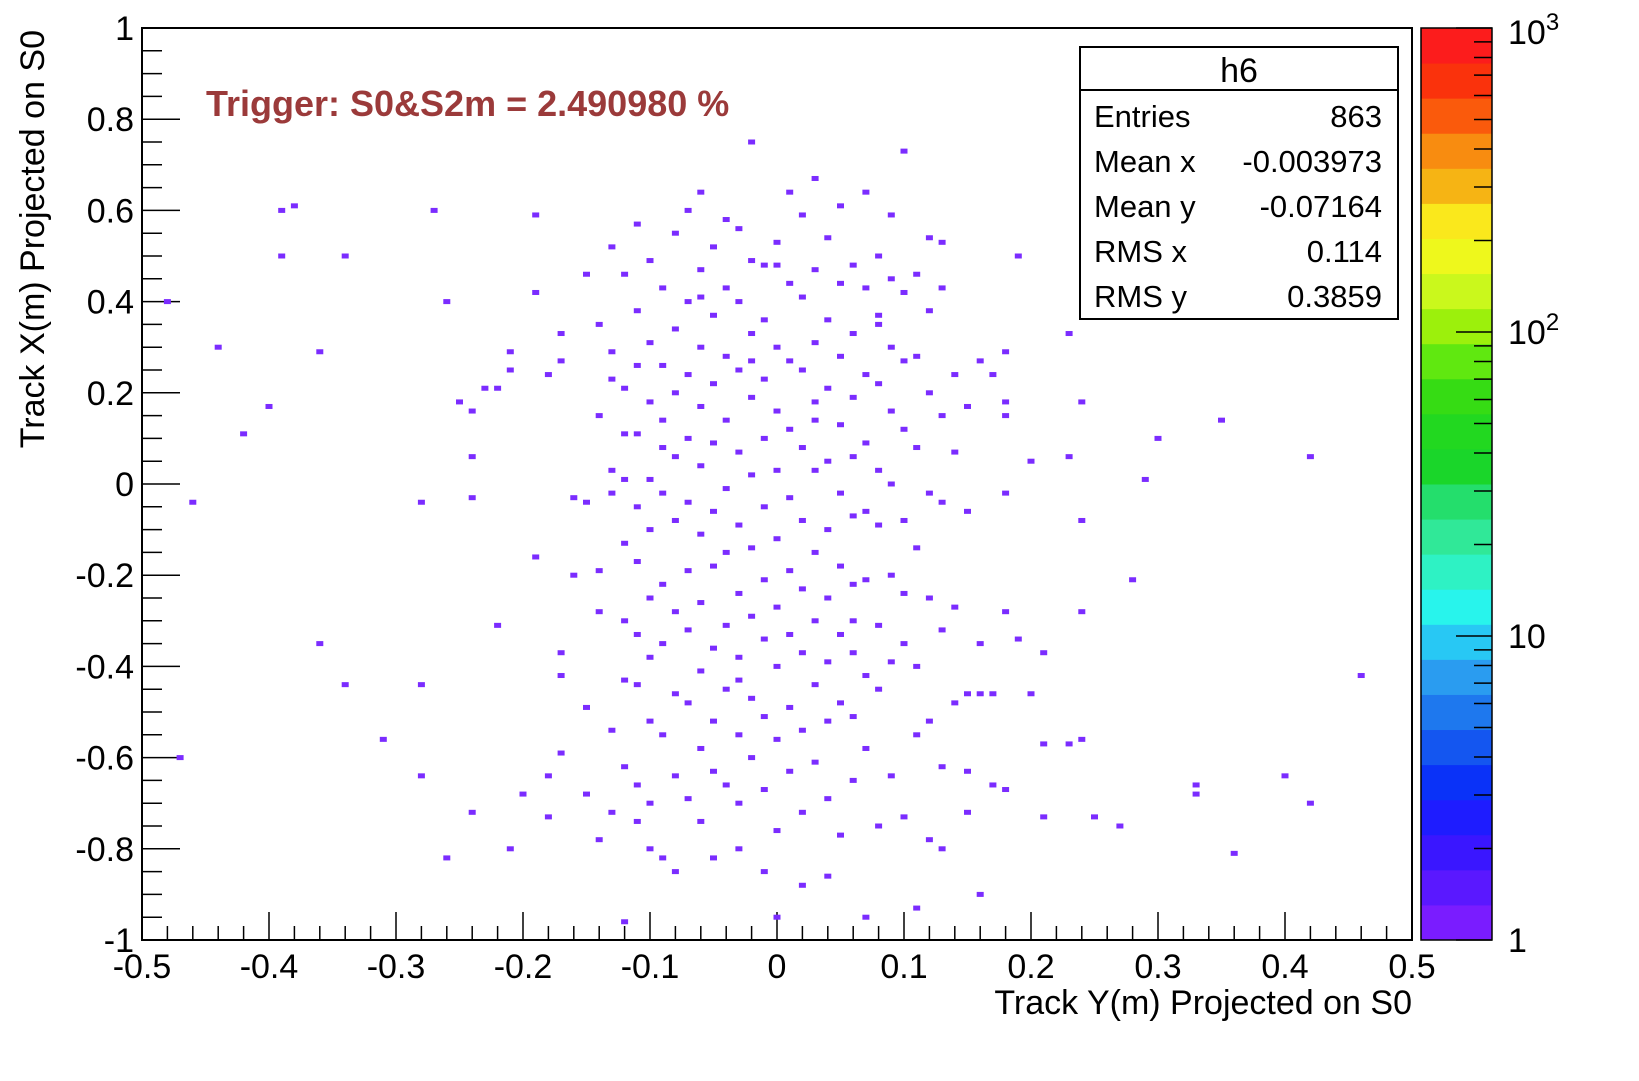  What do you see at coordinates (1533, 330) in the screenshot?
I see `color-scale-label: 102` at bounding box center [1533, 330].